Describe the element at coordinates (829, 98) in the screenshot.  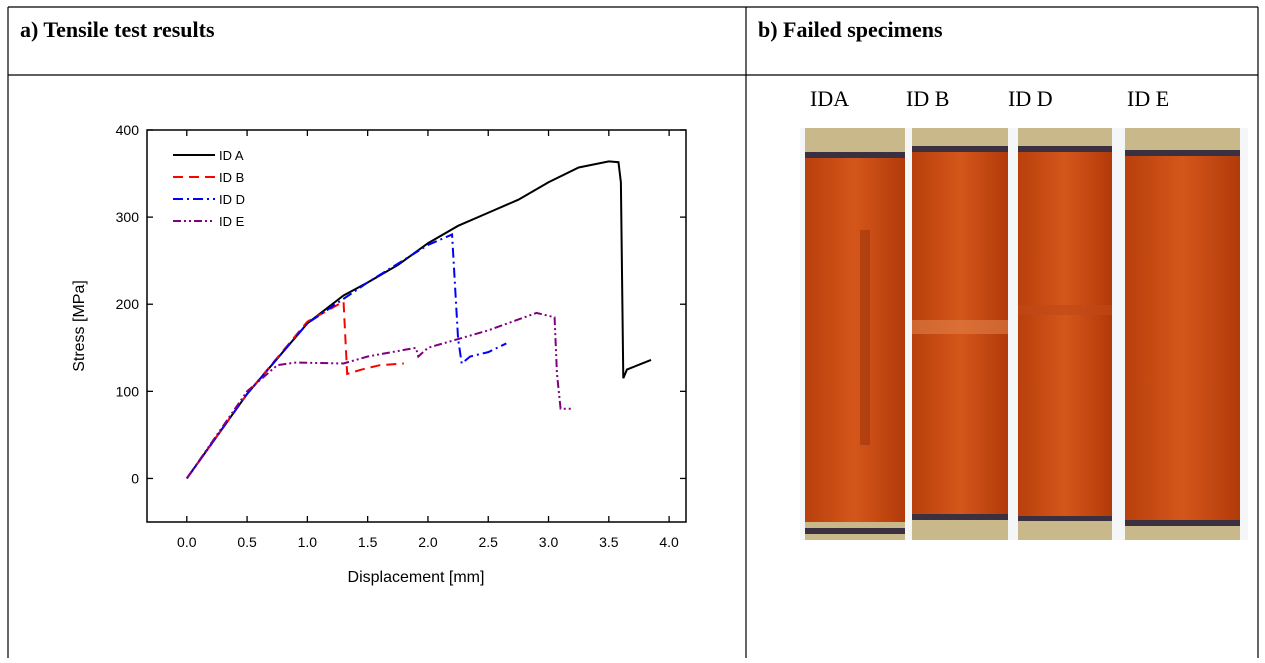
I see `specimen-label: IDA` at that location.